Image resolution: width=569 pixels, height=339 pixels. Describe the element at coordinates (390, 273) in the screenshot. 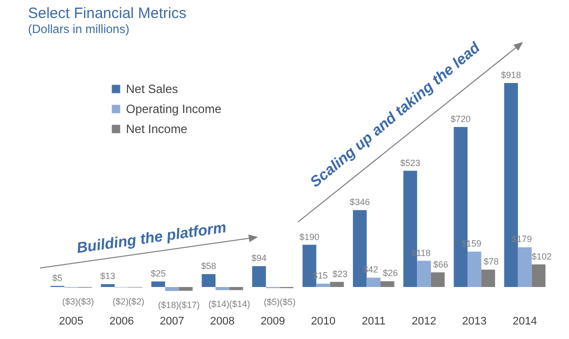

I see `data-label: $26` at that location.